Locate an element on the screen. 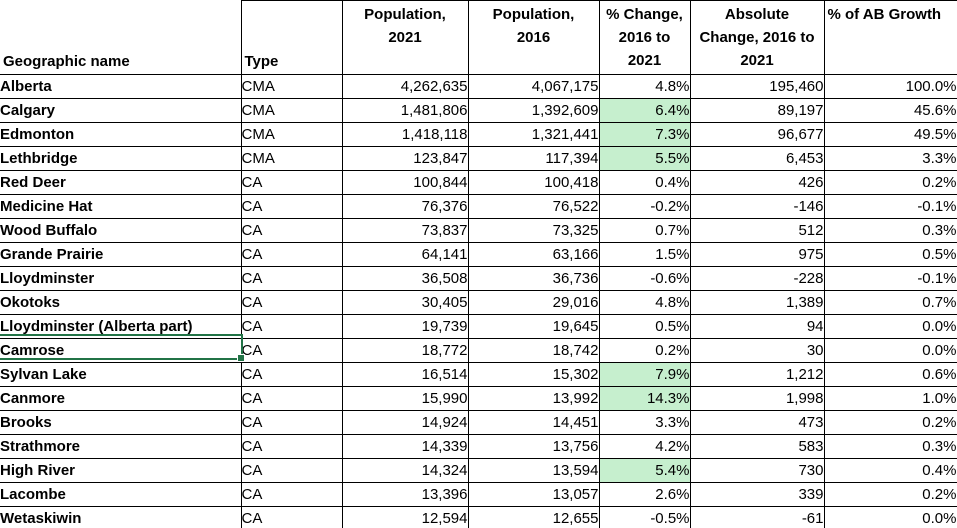 This screenshot has height=528, width=957. cell-population-2021: 36,508 is located at coordinates (405, 278).